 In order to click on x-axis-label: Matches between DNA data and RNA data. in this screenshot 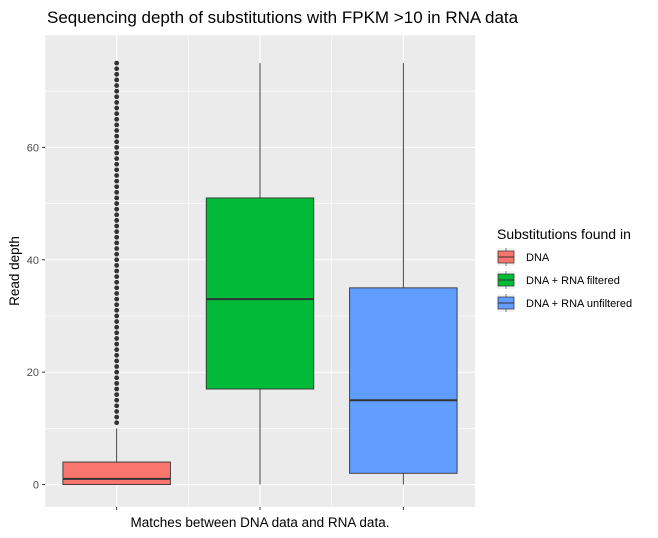, I will do `click(260, 522)`.